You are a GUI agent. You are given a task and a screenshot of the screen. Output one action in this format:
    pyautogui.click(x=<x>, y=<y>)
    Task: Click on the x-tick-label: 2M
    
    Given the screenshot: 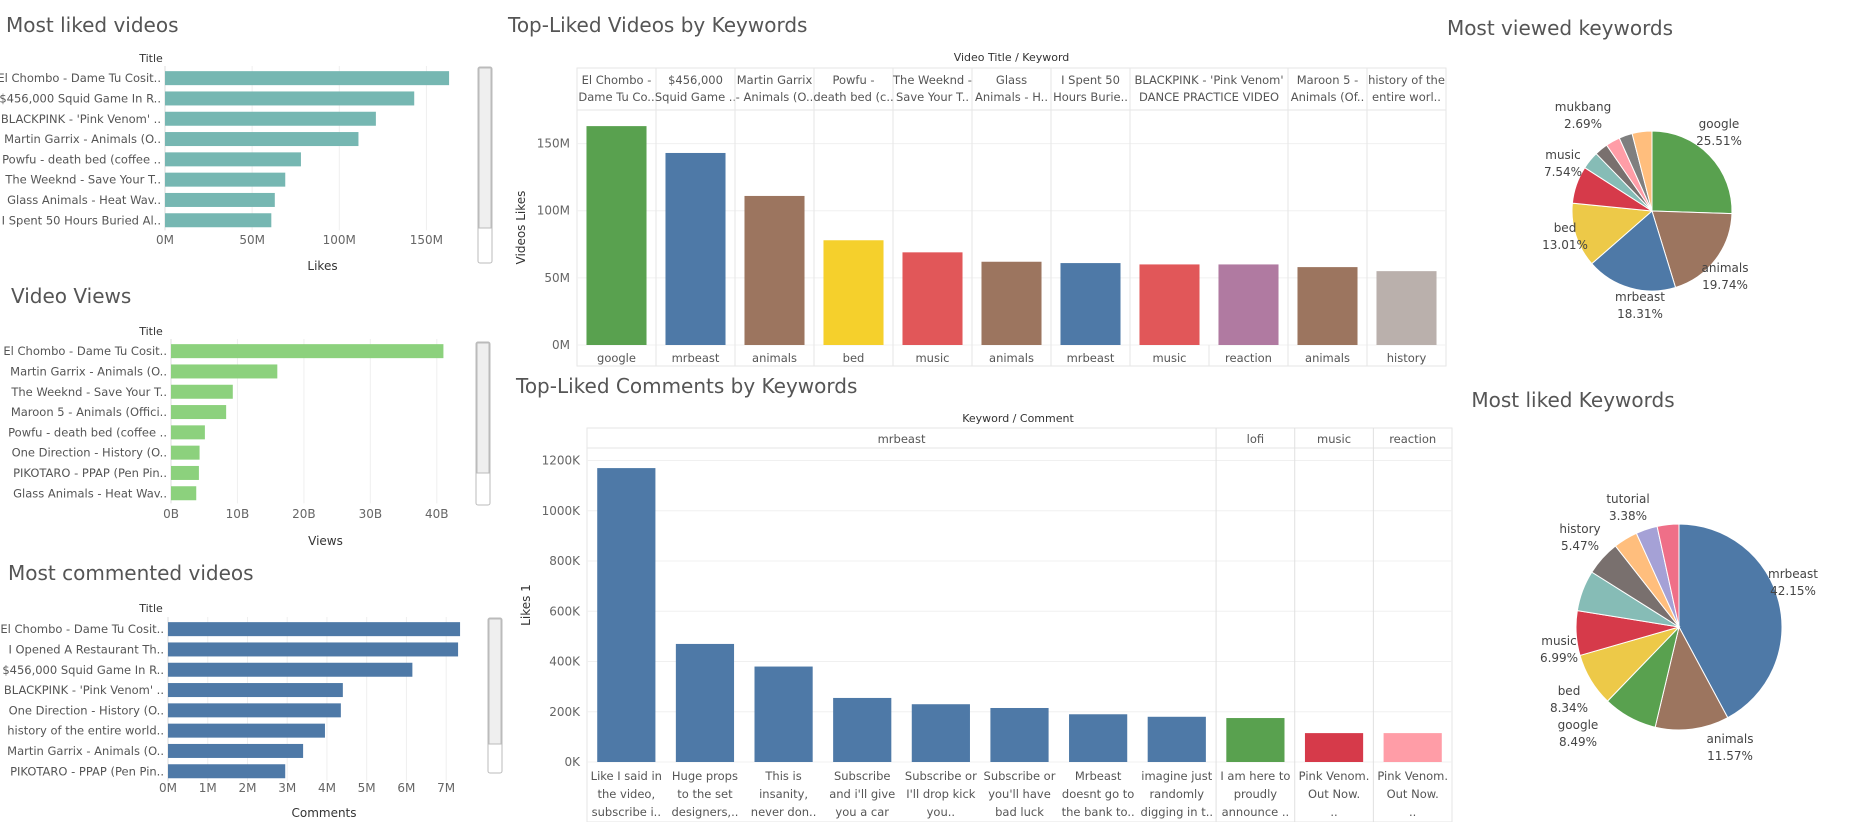 What is the action you would take?
    pyautogui.click(x=247, y=788)
    